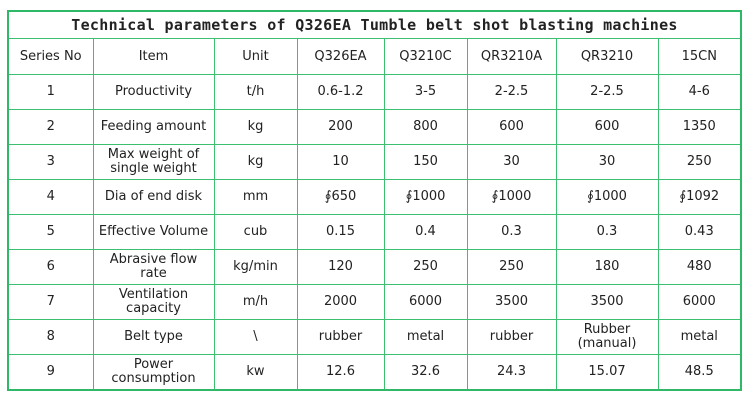  I want to click on table-cell: 3, so click(50, 162).